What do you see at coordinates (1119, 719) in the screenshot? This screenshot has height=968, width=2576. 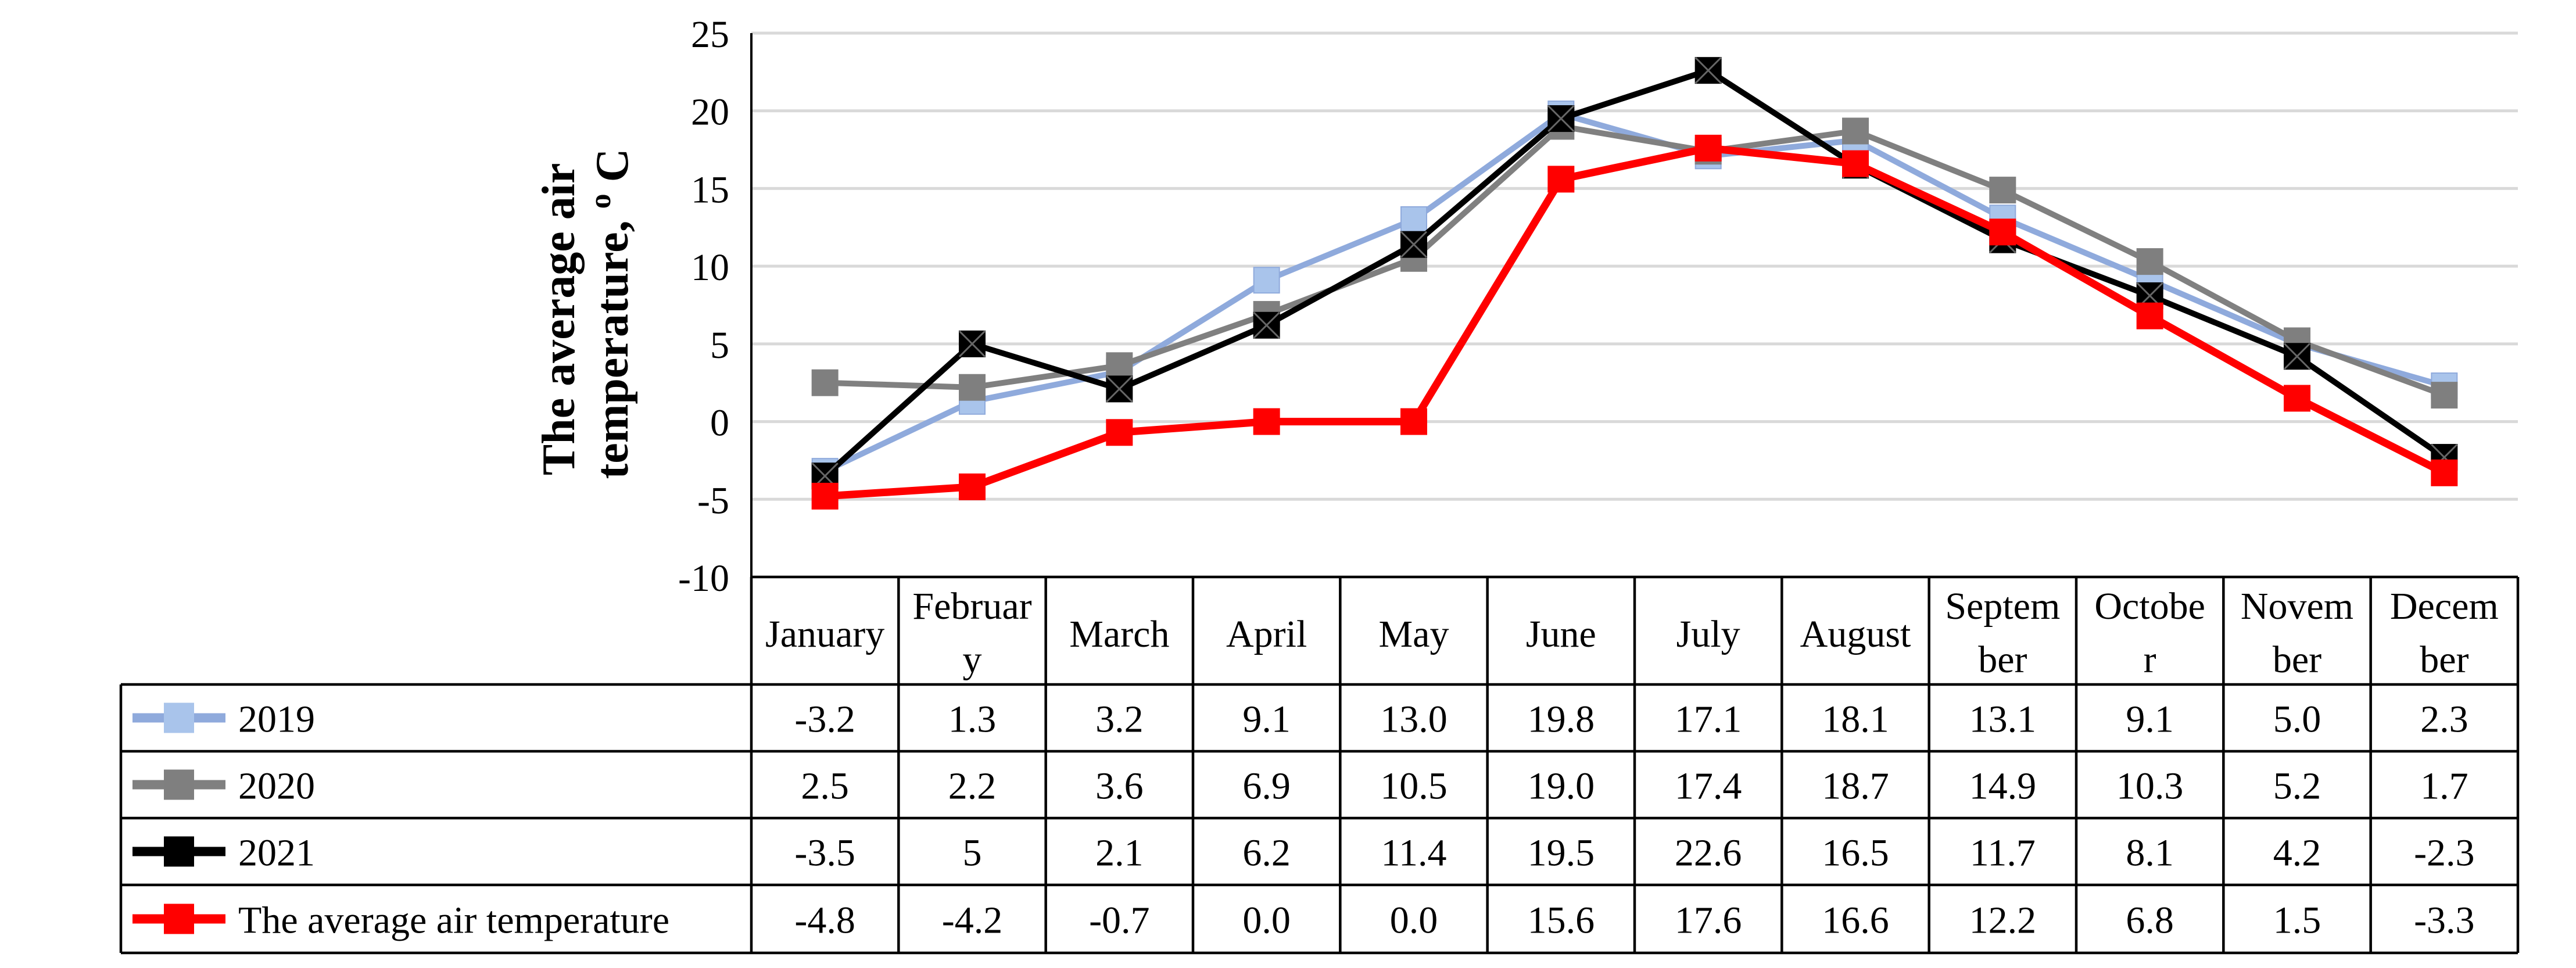 I see `table-cell-value: 3.2` at bounding box center [1119, 719].